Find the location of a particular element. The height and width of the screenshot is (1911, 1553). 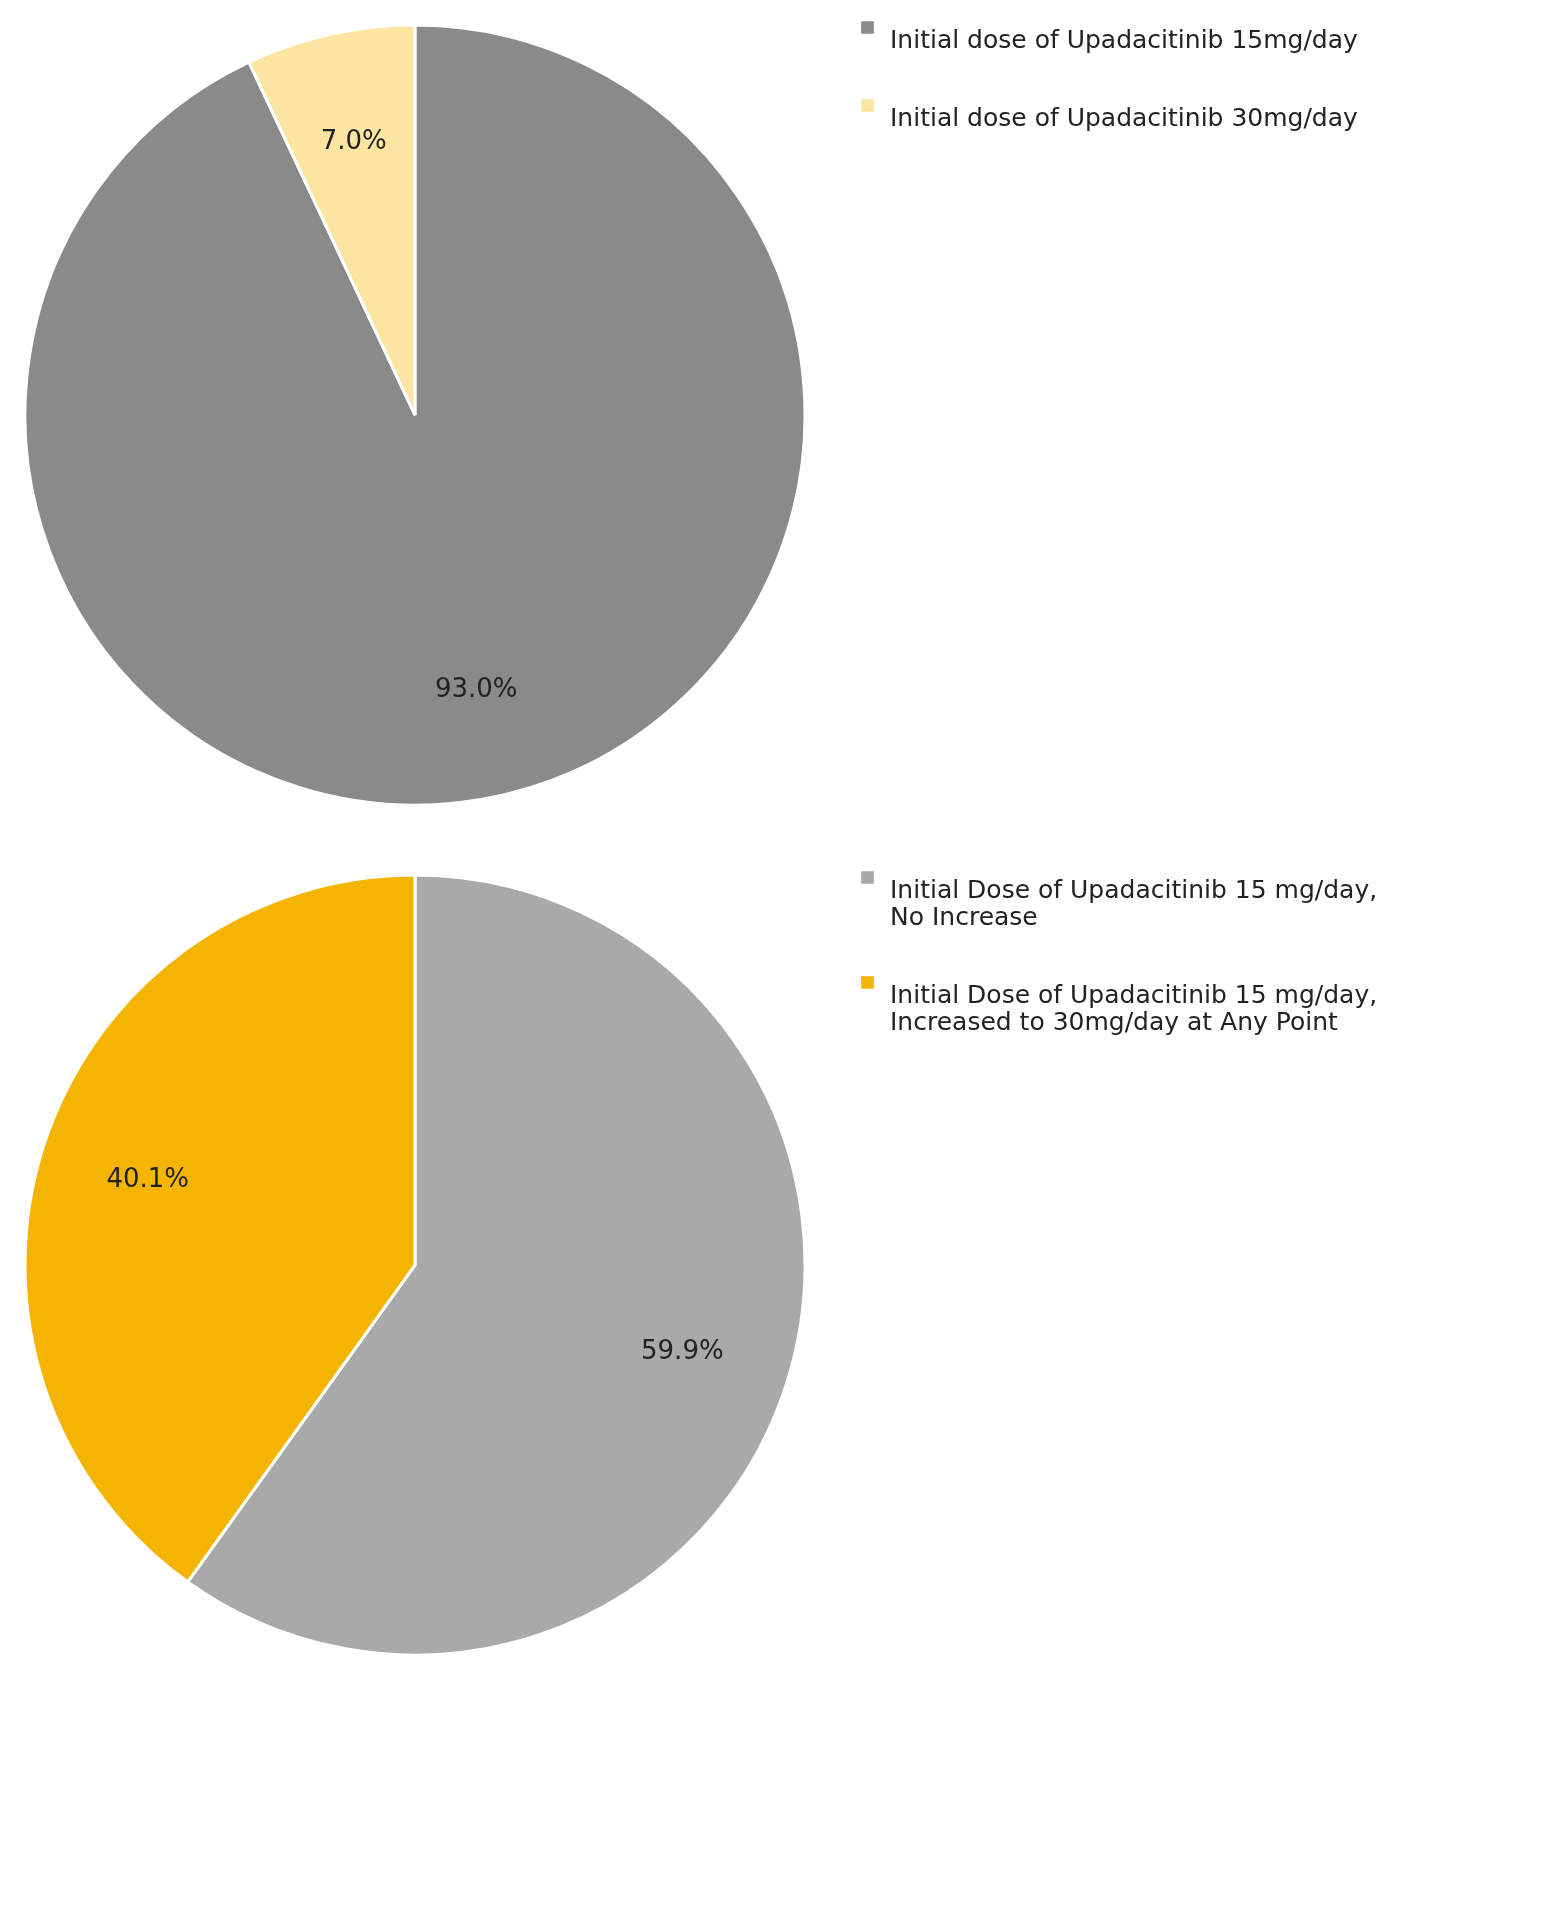

data-label: 59.9% is located at coordinates (682, 1349).